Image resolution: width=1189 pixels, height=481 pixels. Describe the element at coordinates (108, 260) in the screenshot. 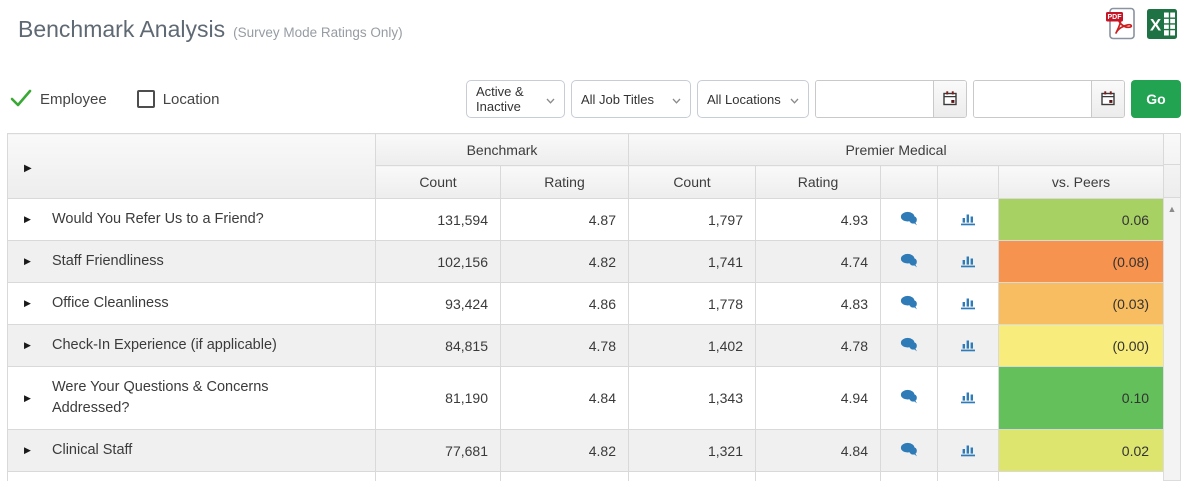

I see `row-label: Staff Friendliness` at that location.